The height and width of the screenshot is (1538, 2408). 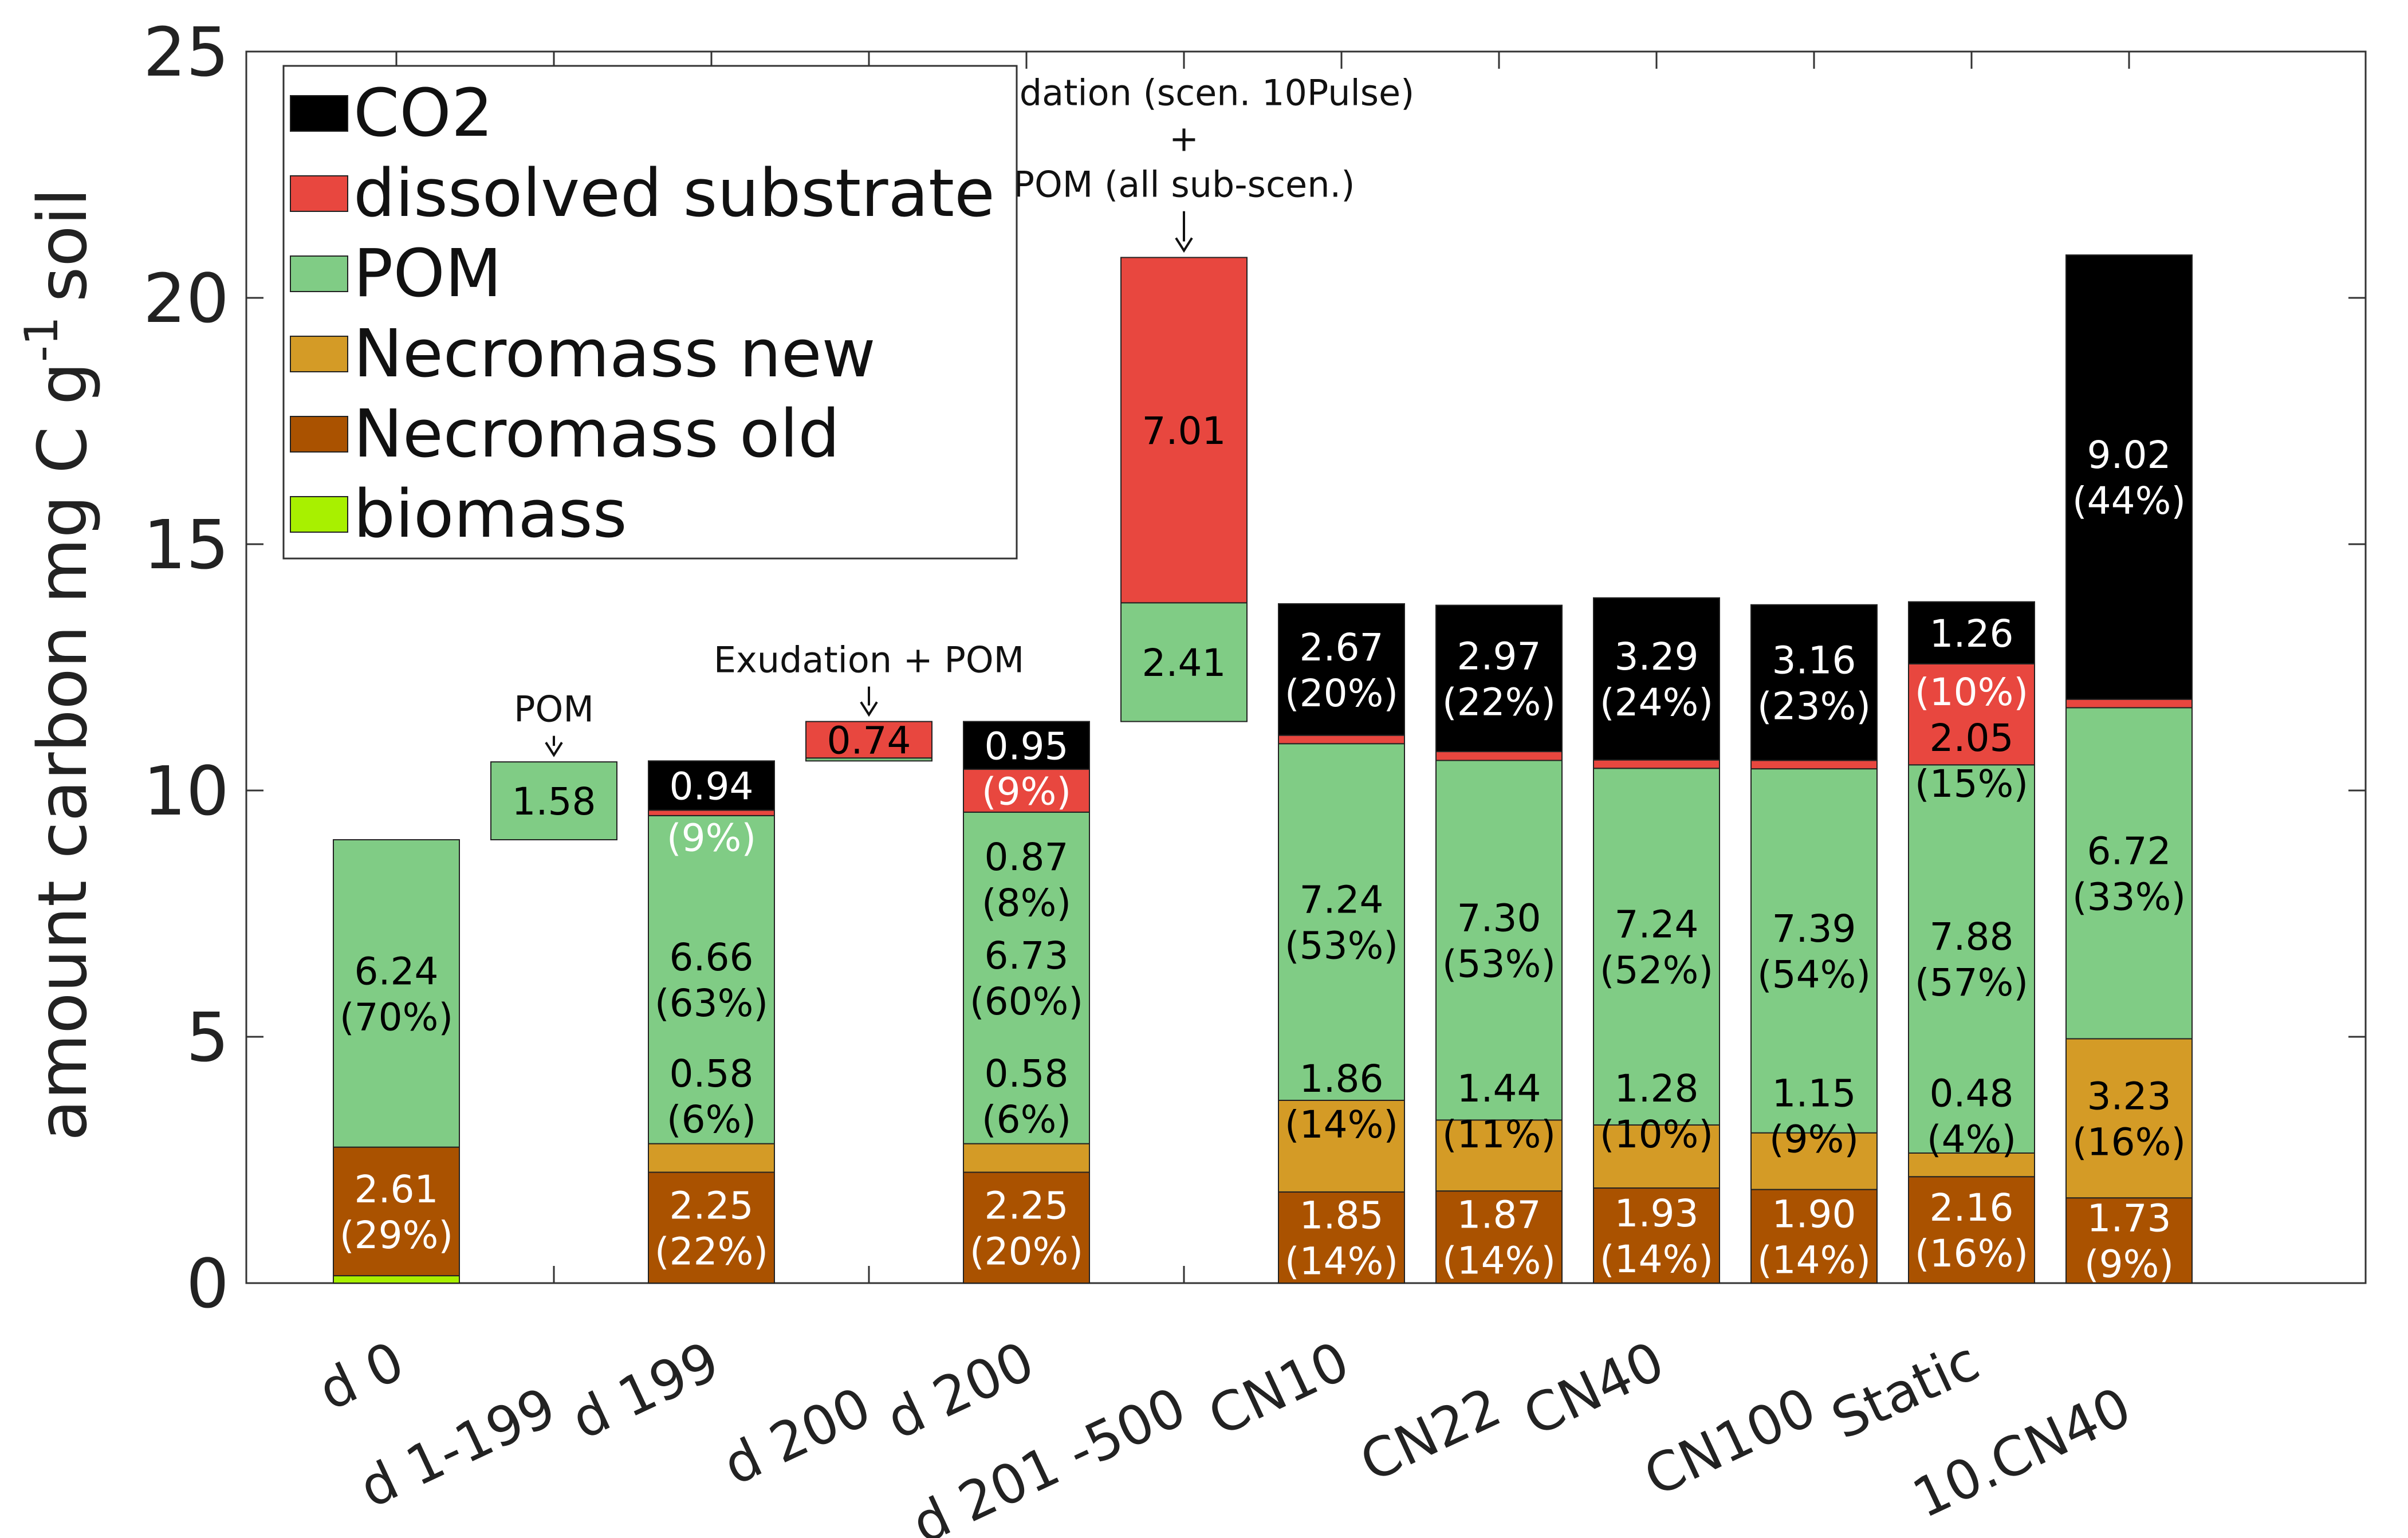 What do you see at coordinates (1279, 1389) in the screenshot?
I see `x-category-label: CN10` at bounding box center [1279, 1389].